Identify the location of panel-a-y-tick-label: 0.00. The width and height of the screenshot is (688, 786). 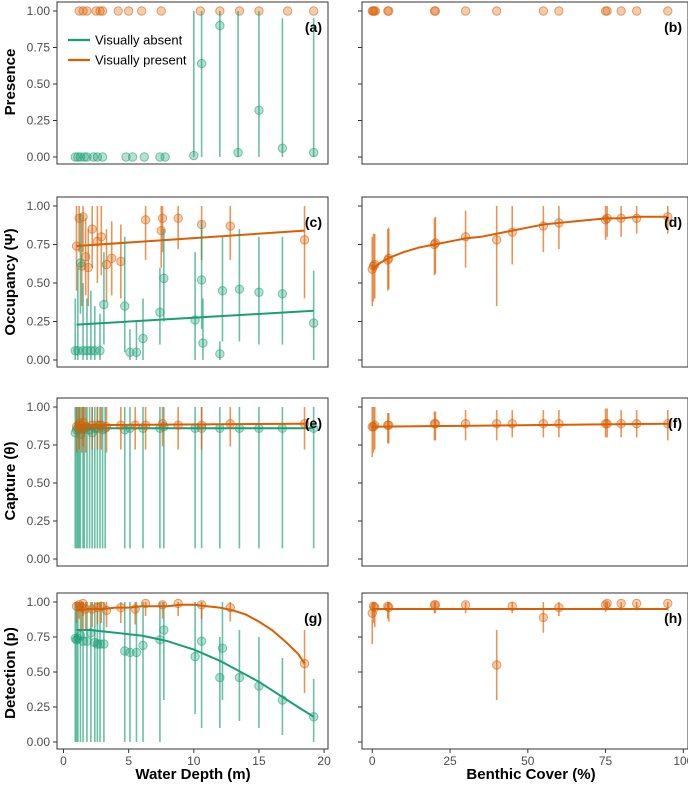
(39, 157).